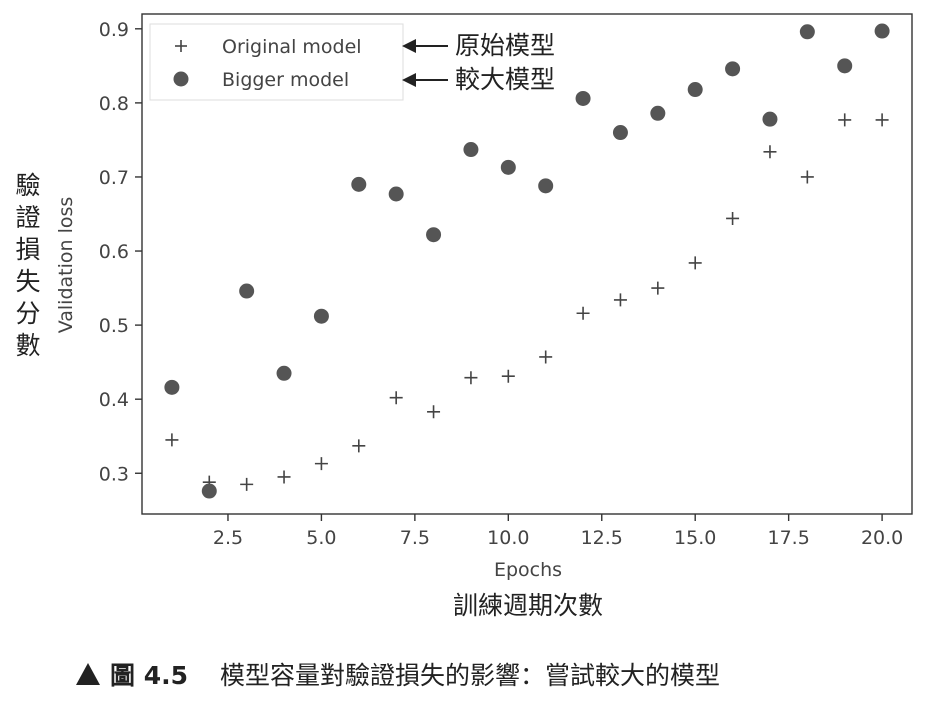 Image resolution: width=934 pixels, height=708 pixels. Describe the element at coordinates (292, 47) in the screenshot. I see `legend-label-original-model: Original model` at that location.